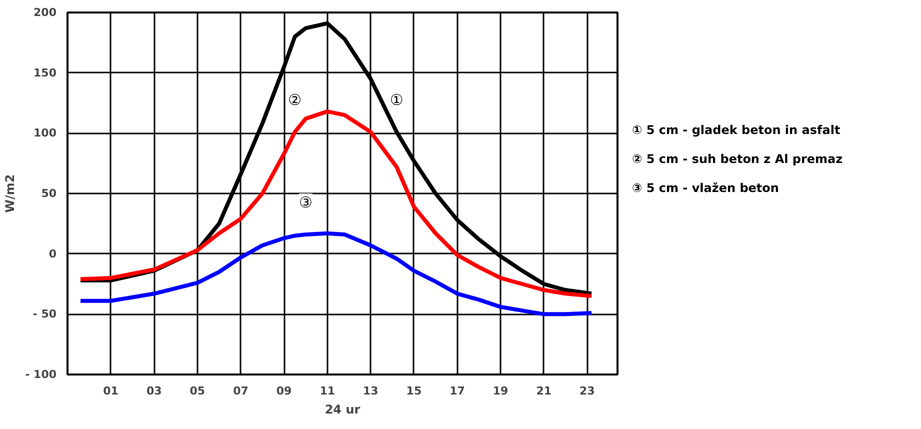  What do you see at coordinates (544, 391) in the screenshot?
I see `x-tick-label: 21` at bounding box center [544, 391].